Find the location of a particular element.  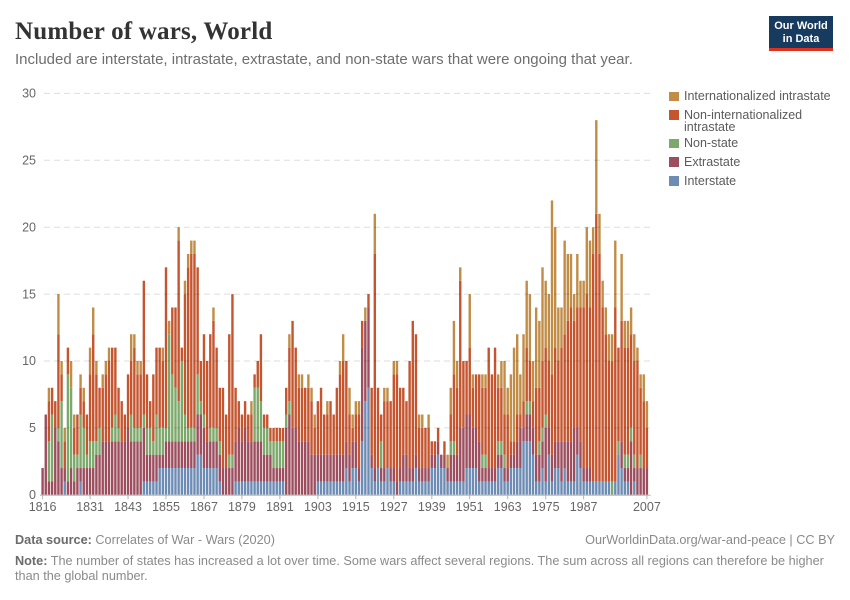

svg-text: 1915 is located at coordinates (356, 507).